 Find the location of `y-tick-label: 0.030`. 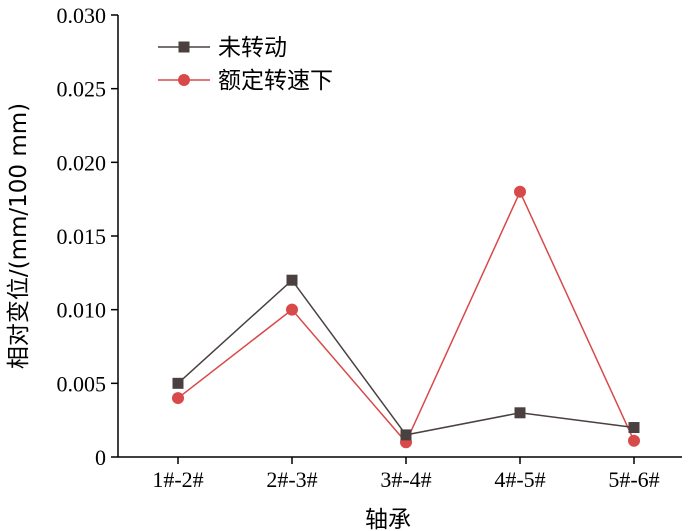

y-tick-label: 0.030 is located at coordinates (82, 15).